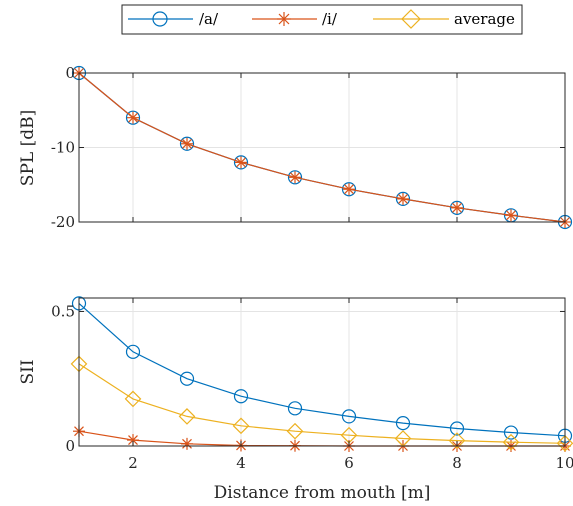  Describe the element at coordinates (457, 463) in the screenshot. I see `sii-xtick-label: 8` at that location.